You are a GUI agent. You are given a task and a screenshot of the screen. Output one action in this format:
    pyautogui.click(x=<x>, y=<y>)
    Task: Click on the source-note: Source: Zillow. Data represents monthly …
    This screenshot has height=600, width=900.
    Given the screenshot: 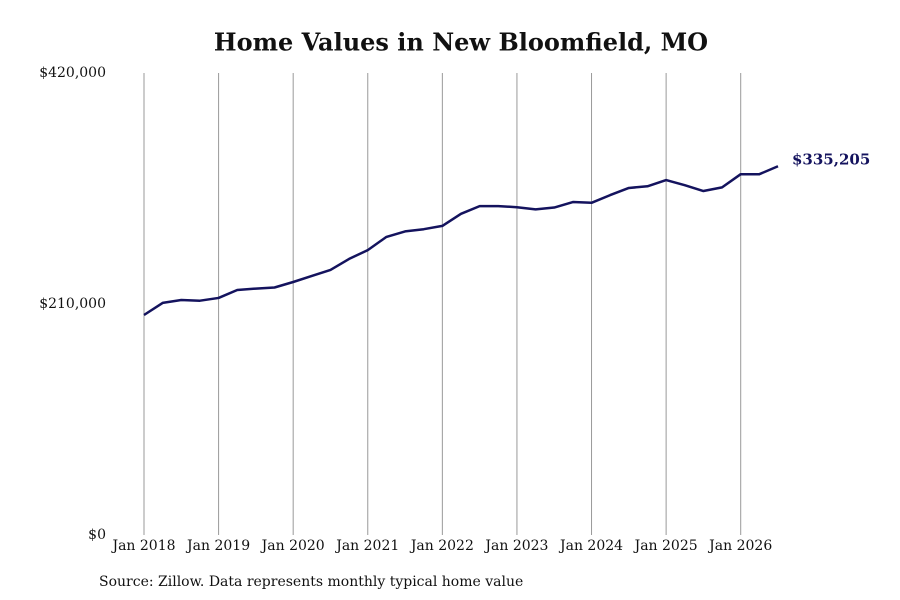 What is the action you would take?
    pyautogui.click(x=311, y=582)
    